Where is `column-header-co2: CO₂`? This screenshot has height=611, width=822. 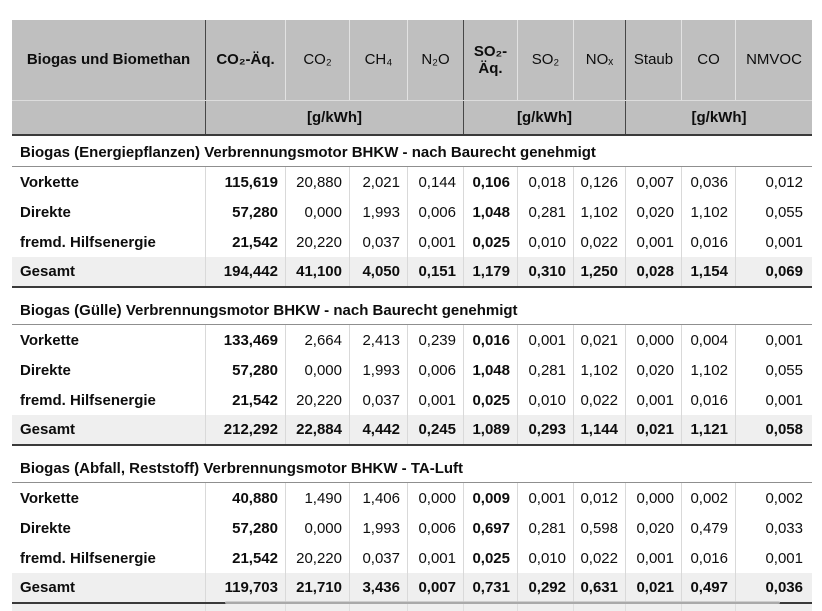 column-header-co2: CO₂ is located at coordinates (318, 60).